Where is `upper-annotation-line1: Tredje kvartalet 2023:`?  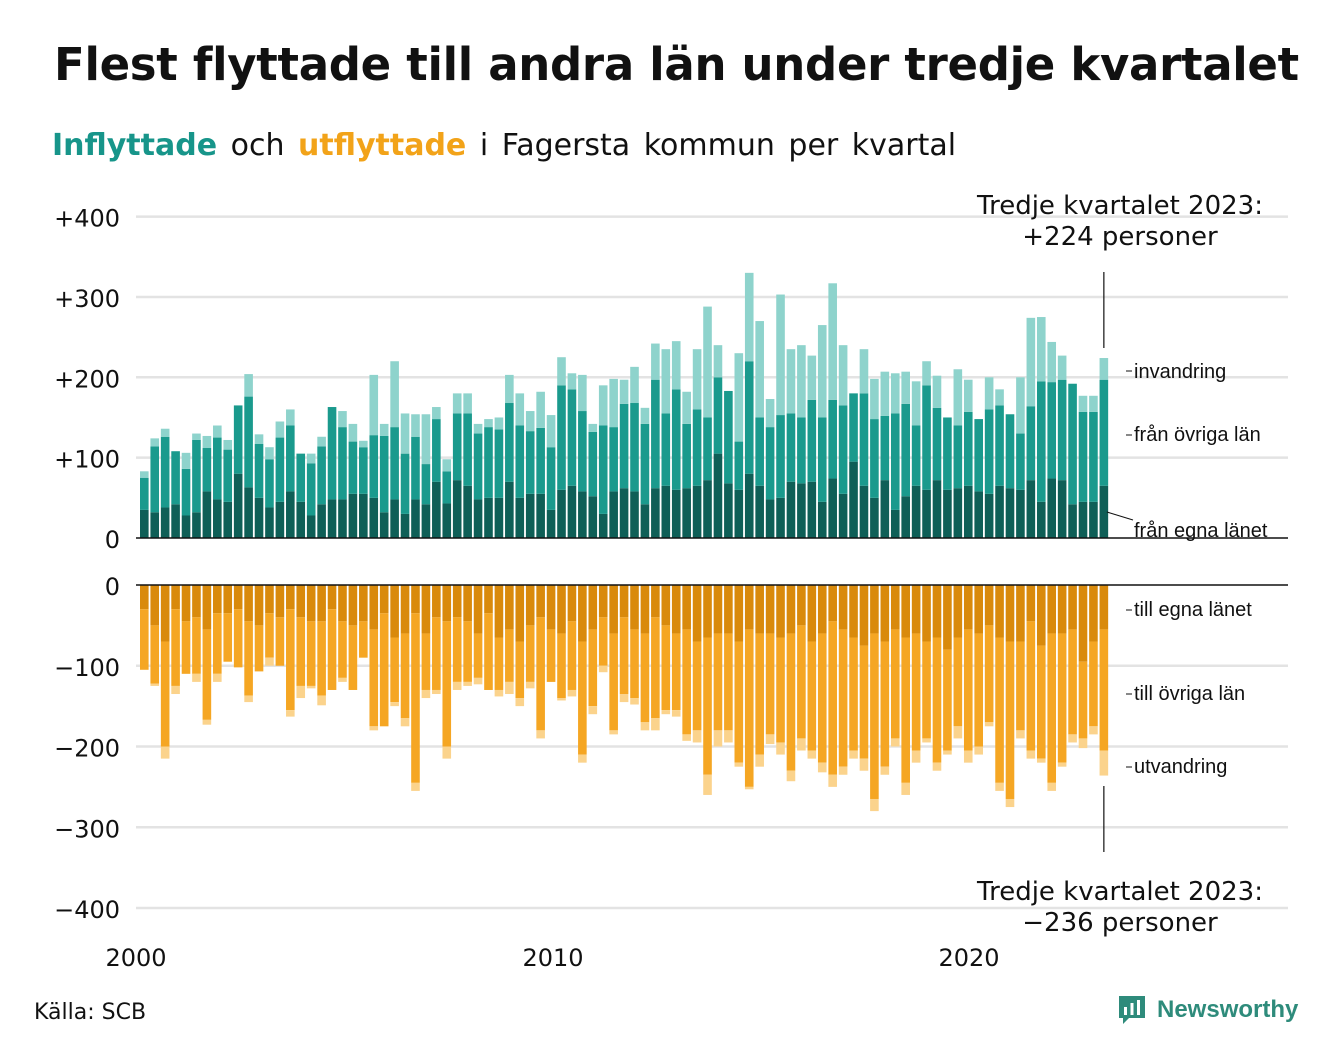 upper-annotation-line1: Tredje kvartalet 2023: is located at coordinates (1119, 206).